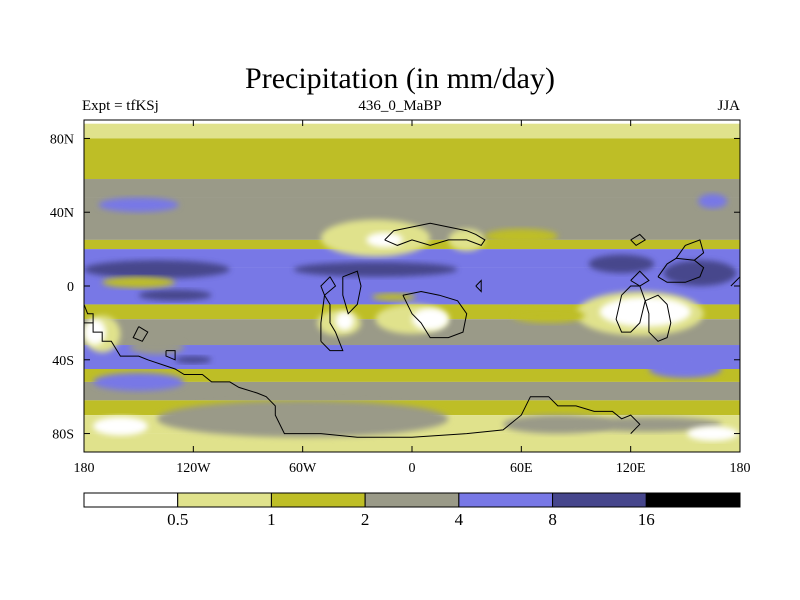  What do you see at coordinates (552, 519) in the screenshot?
I see `colorbar-label-4: 8` at bounding box center [552, 519].